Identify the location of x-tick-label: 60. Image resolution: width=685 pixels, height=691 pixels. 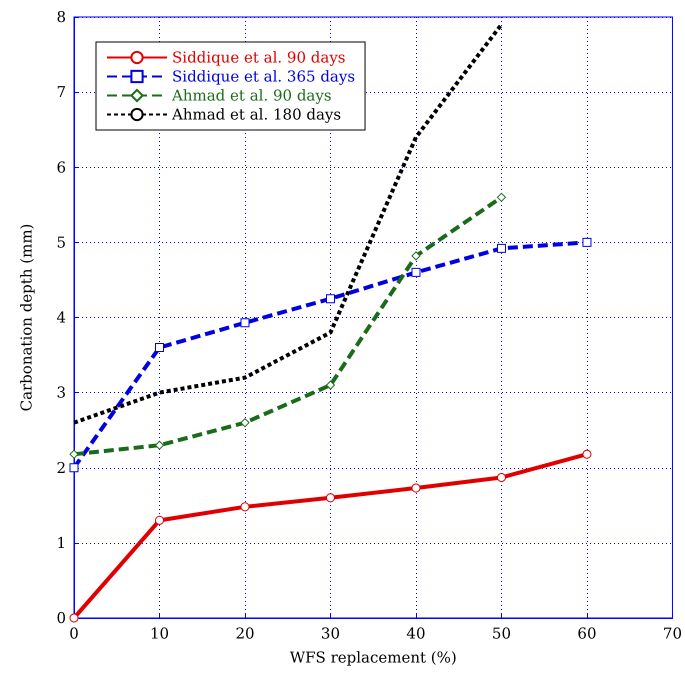
(587, 633).